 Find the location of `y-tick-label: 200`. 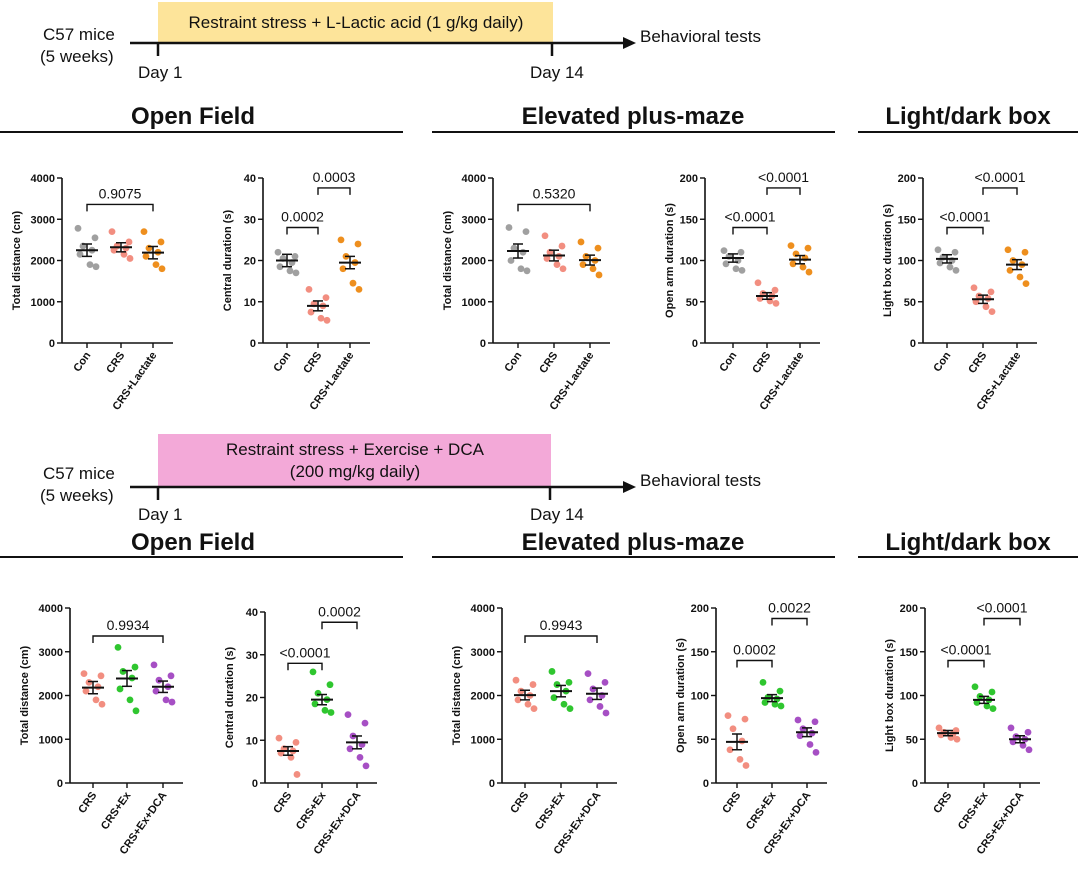

y-tick-label: 200 is located at coordinates (689, 179).